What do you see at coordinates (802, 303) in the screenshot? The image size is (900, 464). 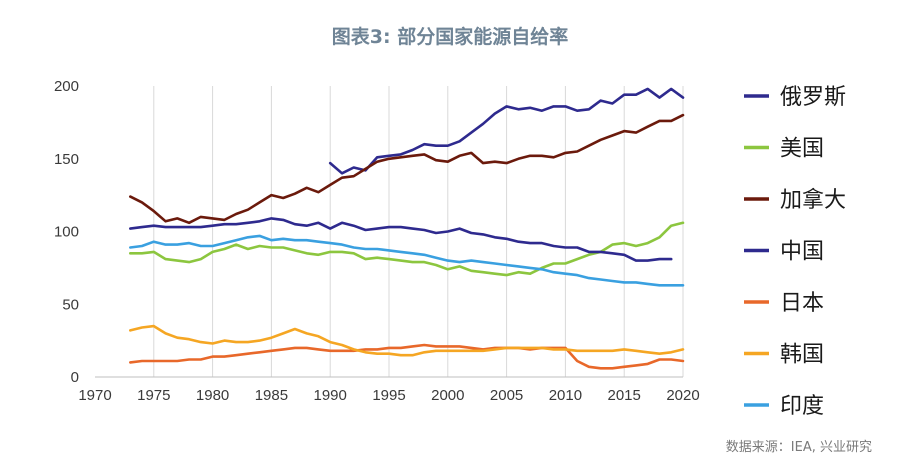 I see `legend-label: 日本` at bounding box center [802, 303].